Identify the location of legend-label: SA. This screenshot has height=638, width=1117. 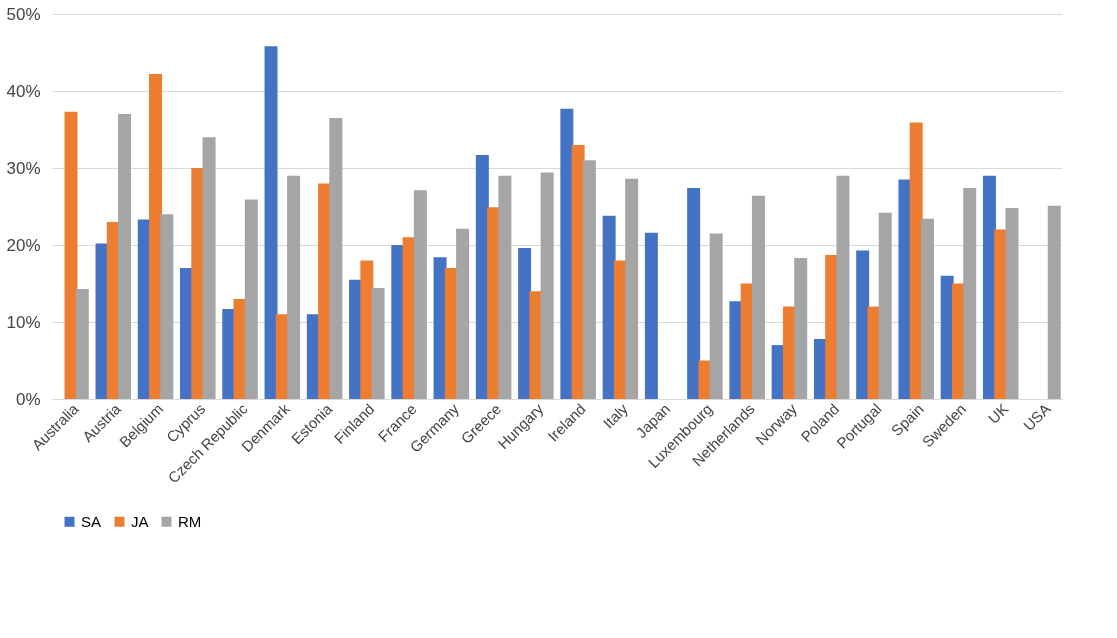
(91, 521).